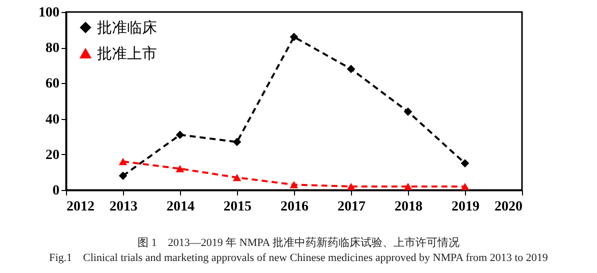  Describe the element at coordinates (408, 207) in the screenshot. I see `x-tick-label: 2018` at that location.